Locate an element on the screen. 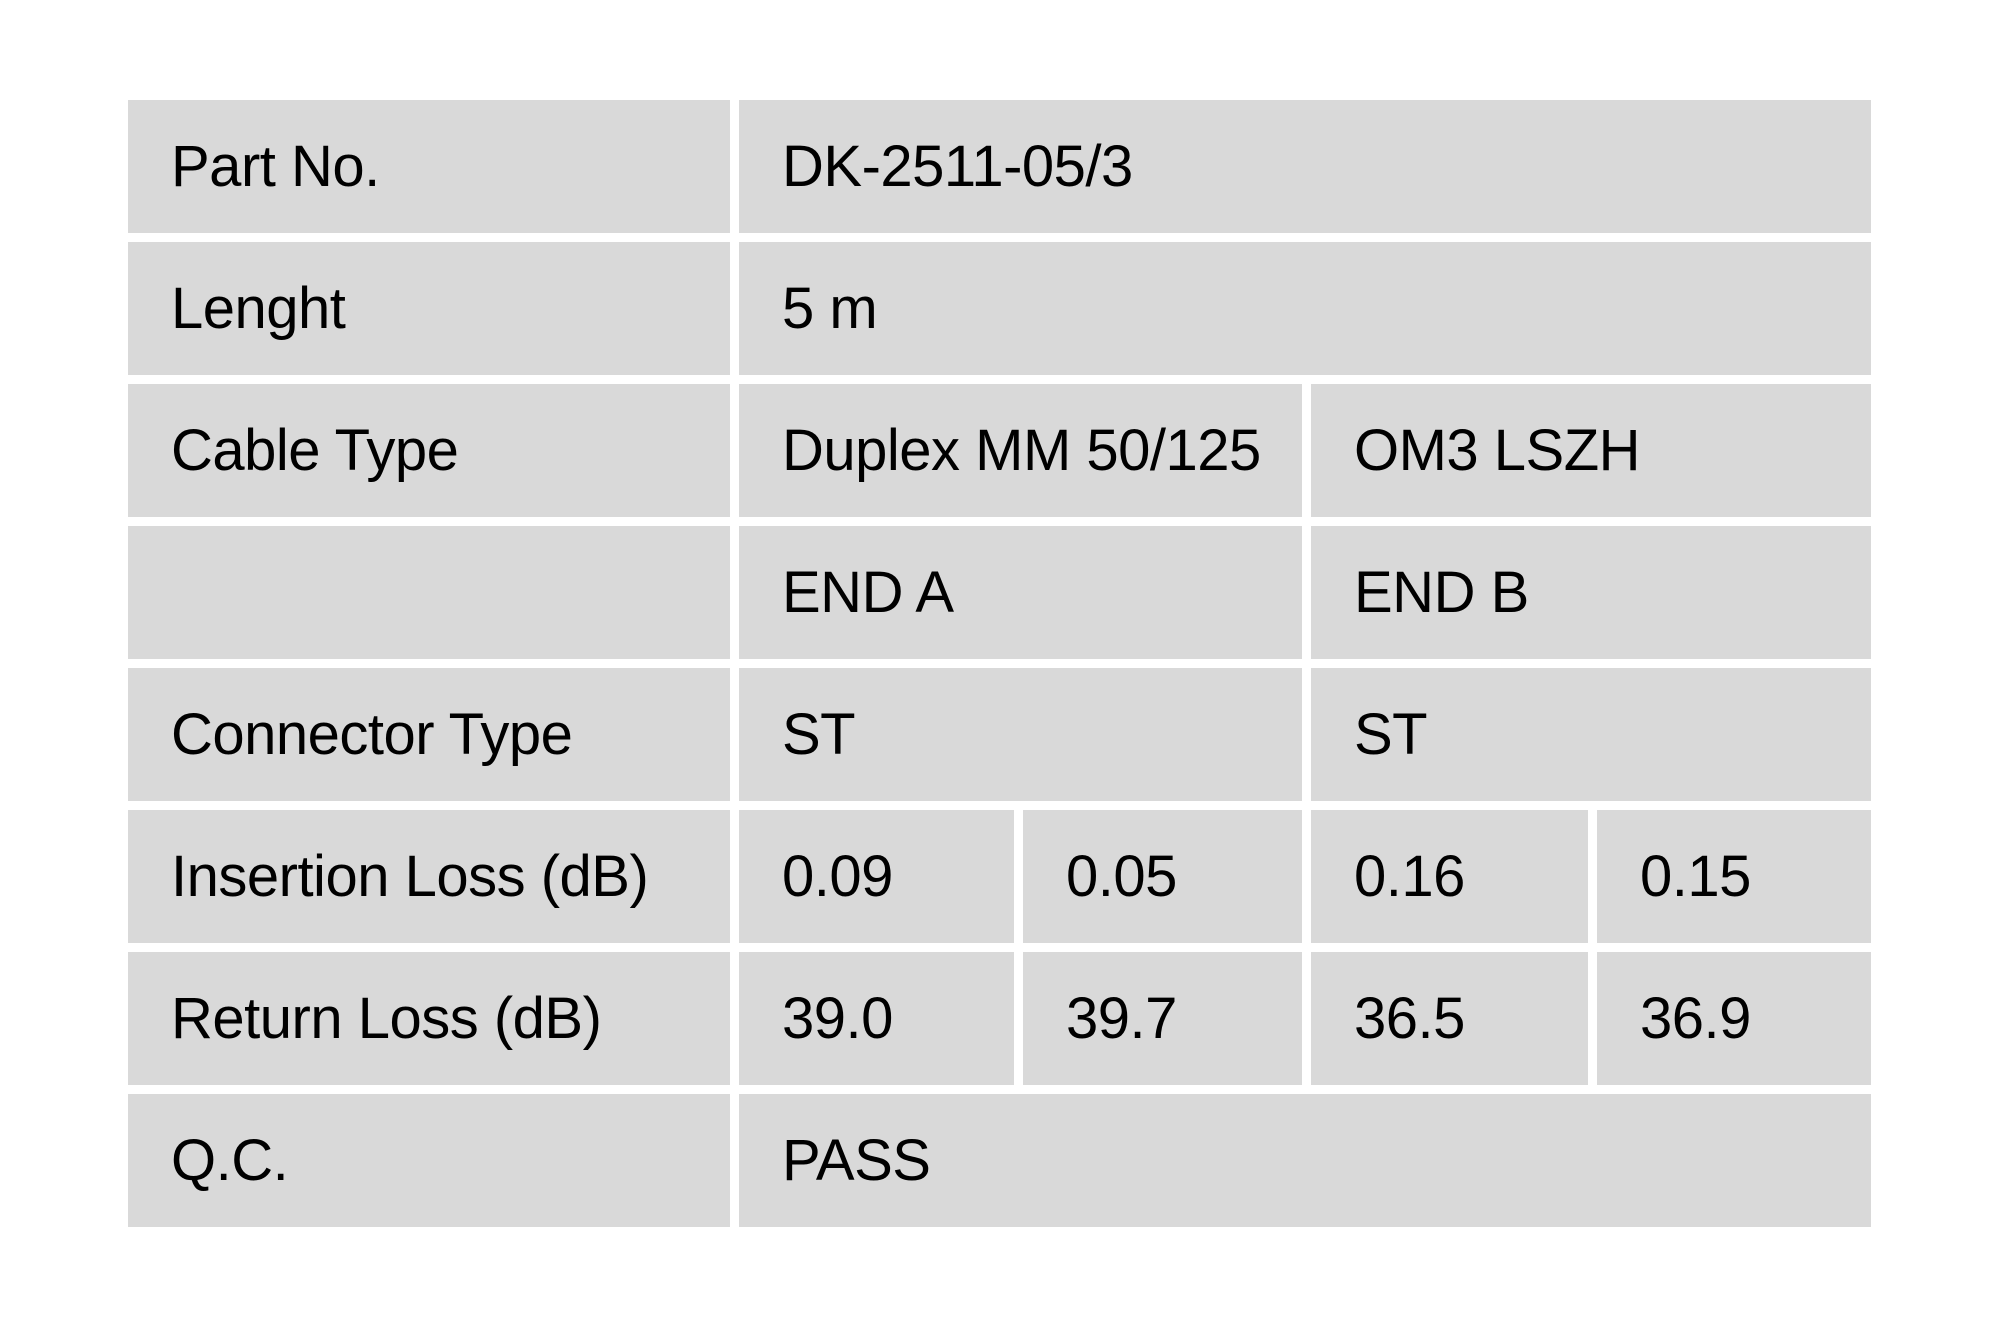 The width and height of the screenshot is (2000, 1333). qc-label: Q.C. is located at coordinates (230, 1160).